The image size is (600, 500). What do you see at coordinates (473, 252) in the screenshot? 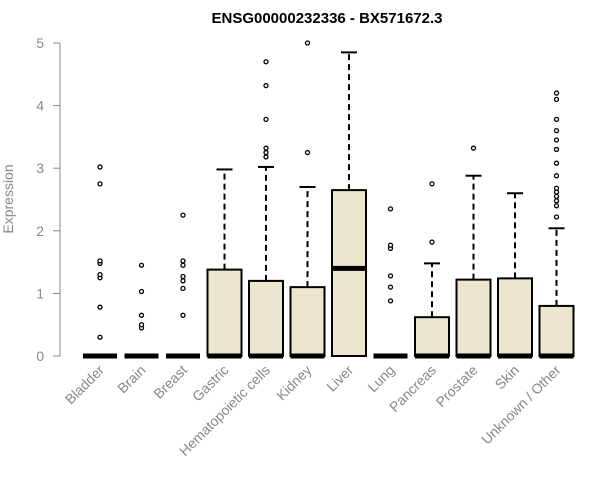
I see `box-prostate` at bounding box center [473, 252].